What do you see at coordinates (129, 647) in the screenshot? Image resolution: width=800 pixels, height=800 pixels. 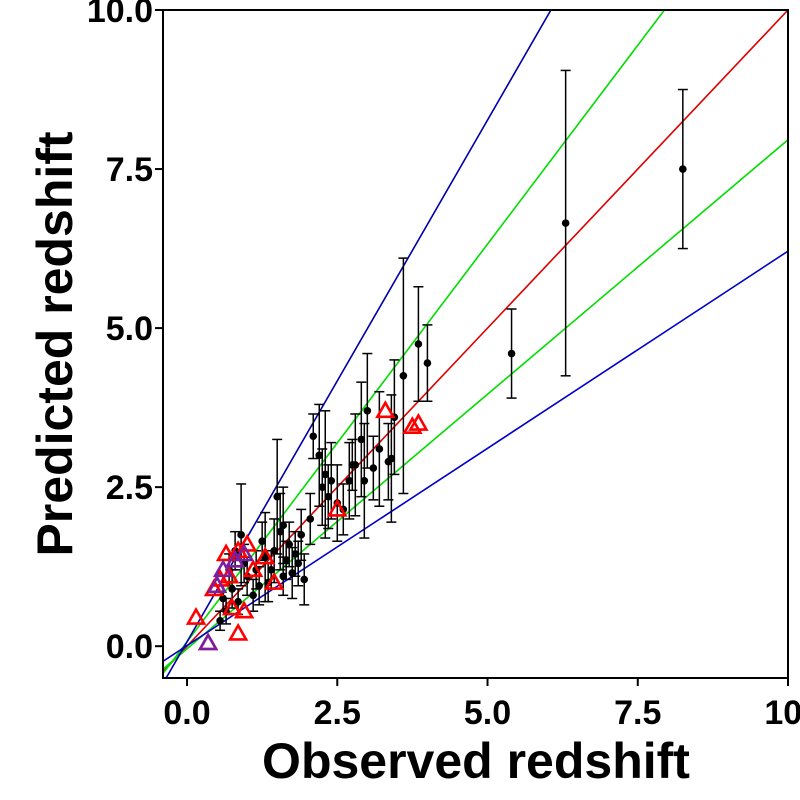 I see `y-tick-label: 0.0` at bounding box center [129, 647].